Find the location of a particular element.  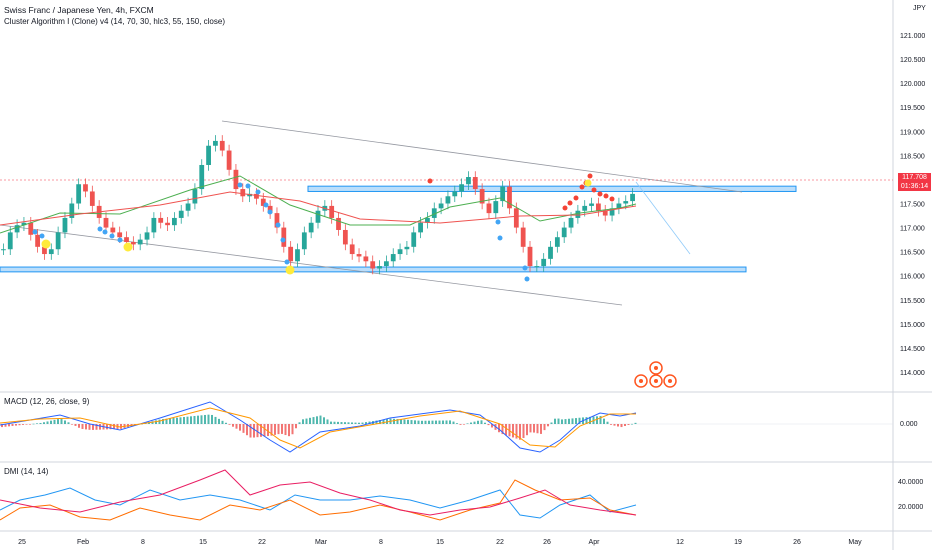

projection-line is located at coordinates (663, 218).